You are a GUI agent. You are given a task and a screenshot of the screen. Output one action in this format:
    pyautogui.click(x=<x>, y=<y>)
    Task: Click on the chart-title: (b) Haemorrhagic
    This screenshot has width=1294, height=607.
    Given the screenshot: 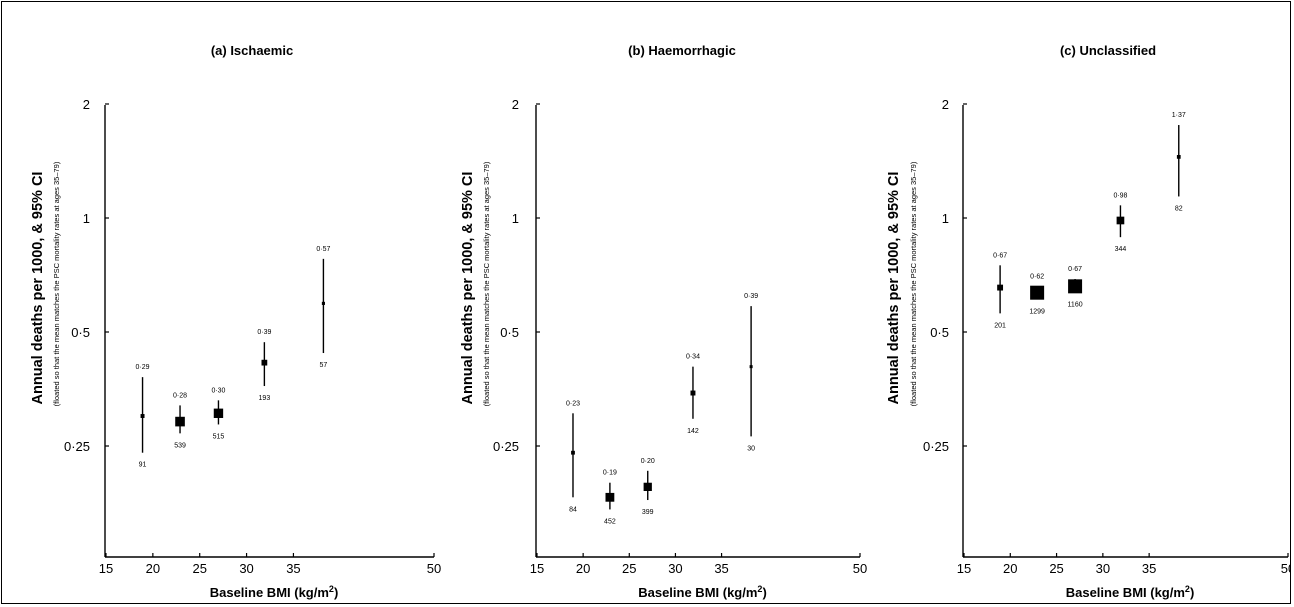 What is the action you would take?
    pyautogui.click(x=682, y=50)
    